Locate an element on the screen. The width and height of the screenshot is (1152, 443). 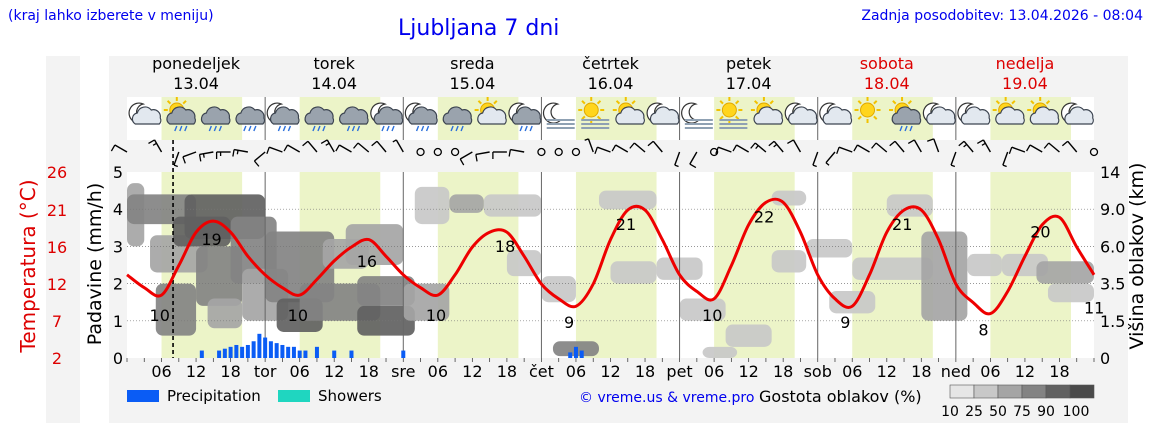
day-date: 18.04 is located at coordinates (887, 83).